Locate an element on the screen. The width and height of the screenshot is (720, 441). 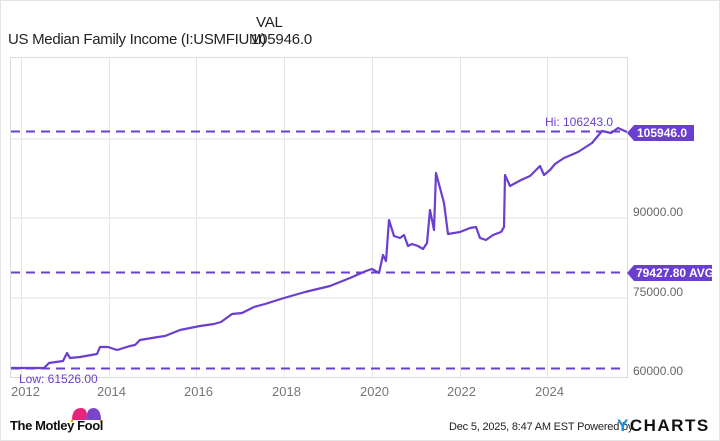
x-tick-2024: 2024 is located at coordinates (549, 391).